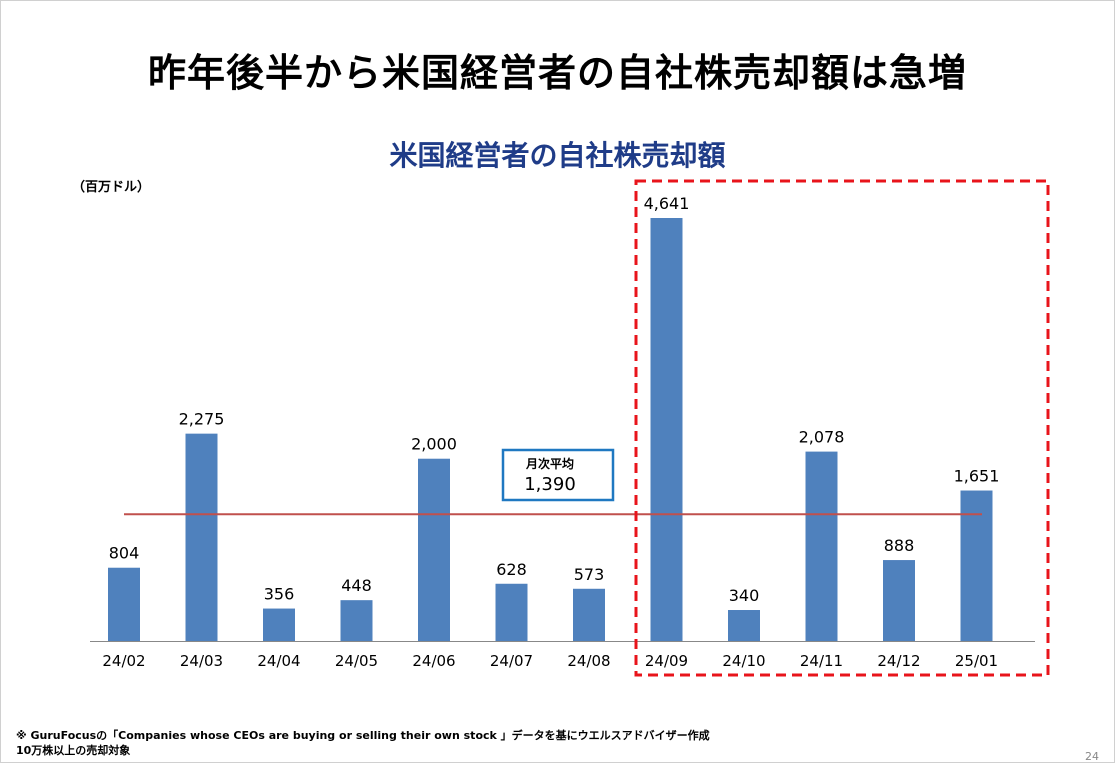  What do you see at coordinates (434, 444) in the screenshot?
I see `data-label: 2,000` at bounding box center [434, 444].